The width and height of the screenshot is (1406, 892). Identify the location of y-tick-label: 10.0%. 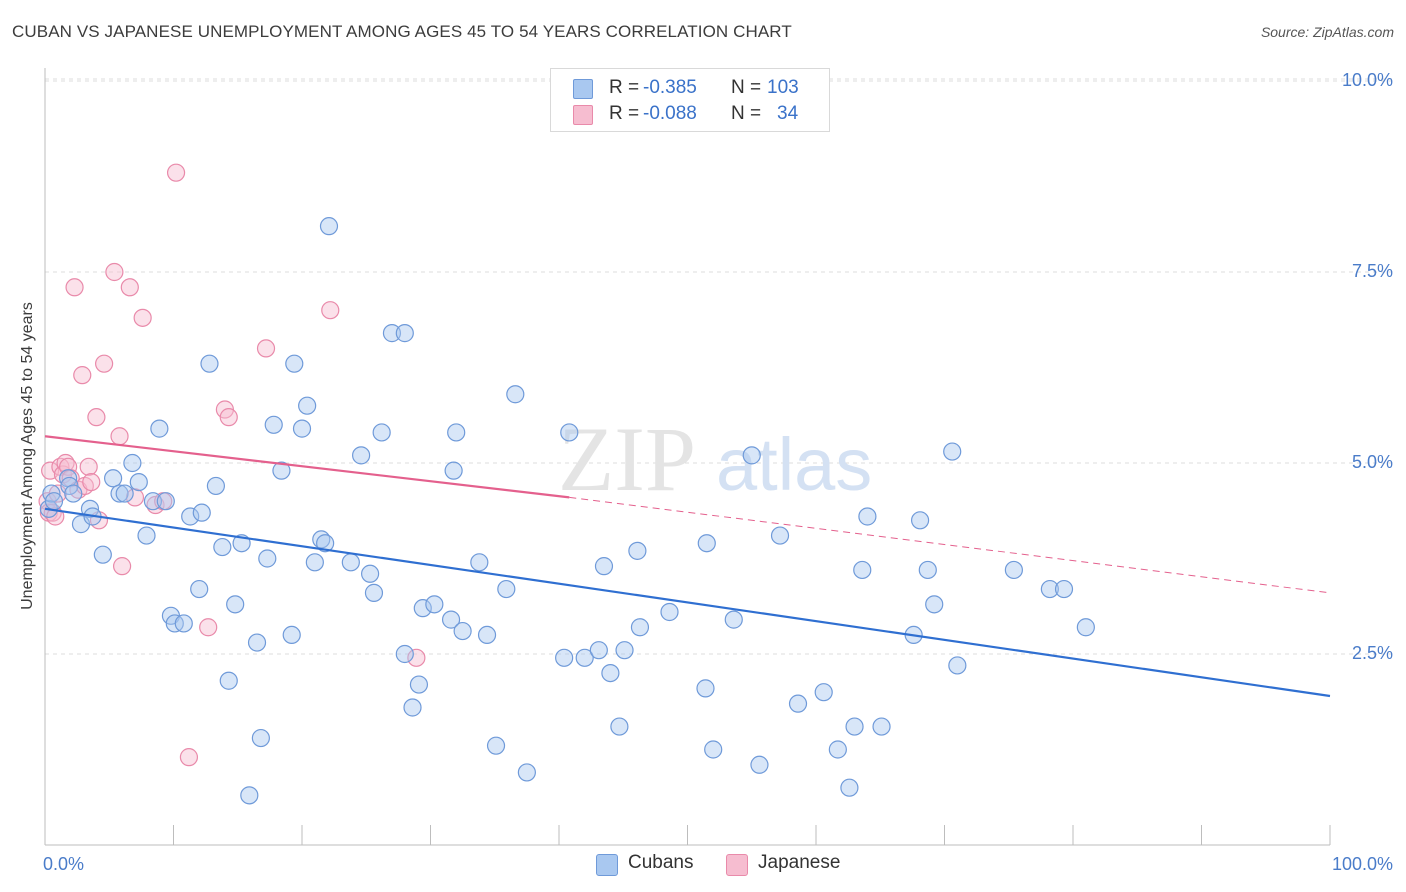
(1367, 80).